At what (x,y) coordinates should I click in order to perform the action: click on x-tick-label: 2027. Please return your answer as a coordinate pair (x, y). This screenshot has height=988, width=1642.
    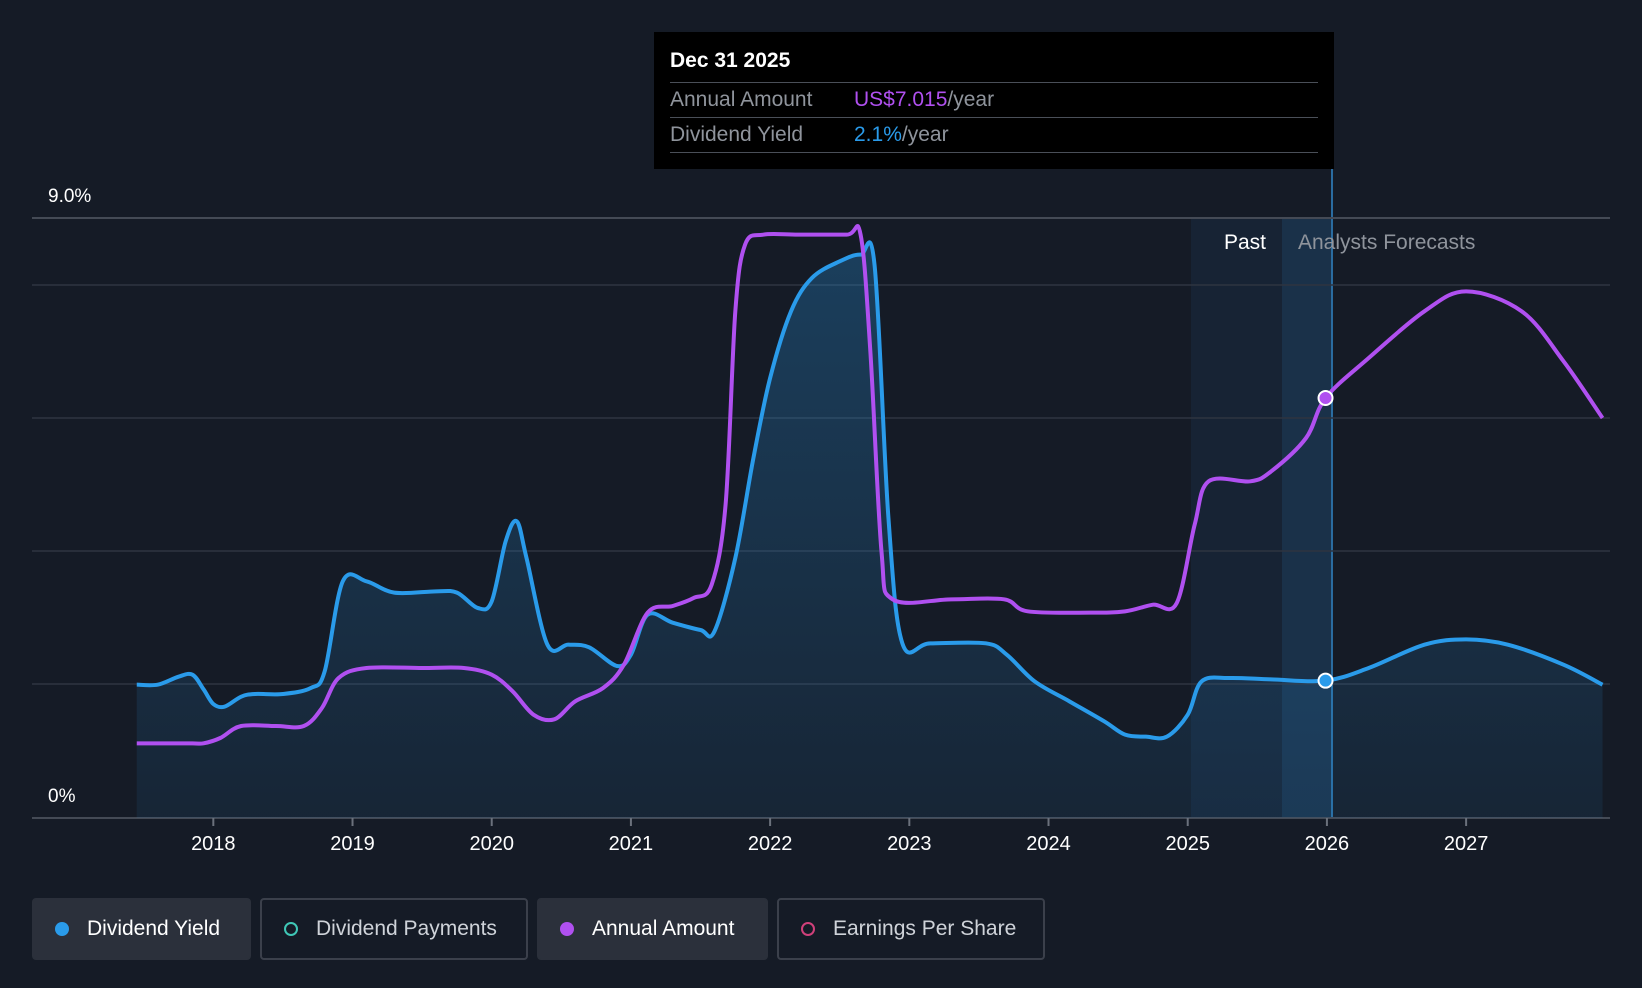
    Looking at the image, I should click on (1466, 844).